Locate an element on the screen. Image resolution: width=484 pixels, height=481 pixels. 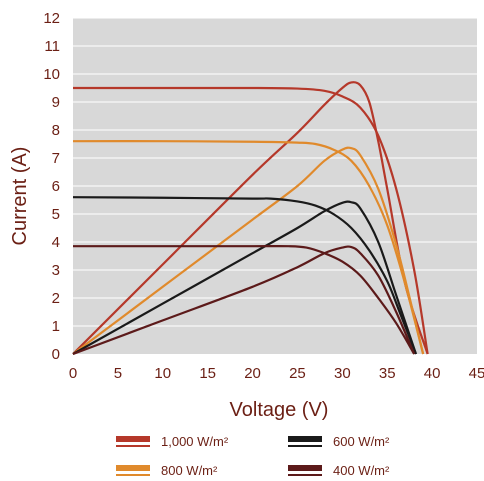
y-tick-label: 10 is located at coordinates (51, 74).